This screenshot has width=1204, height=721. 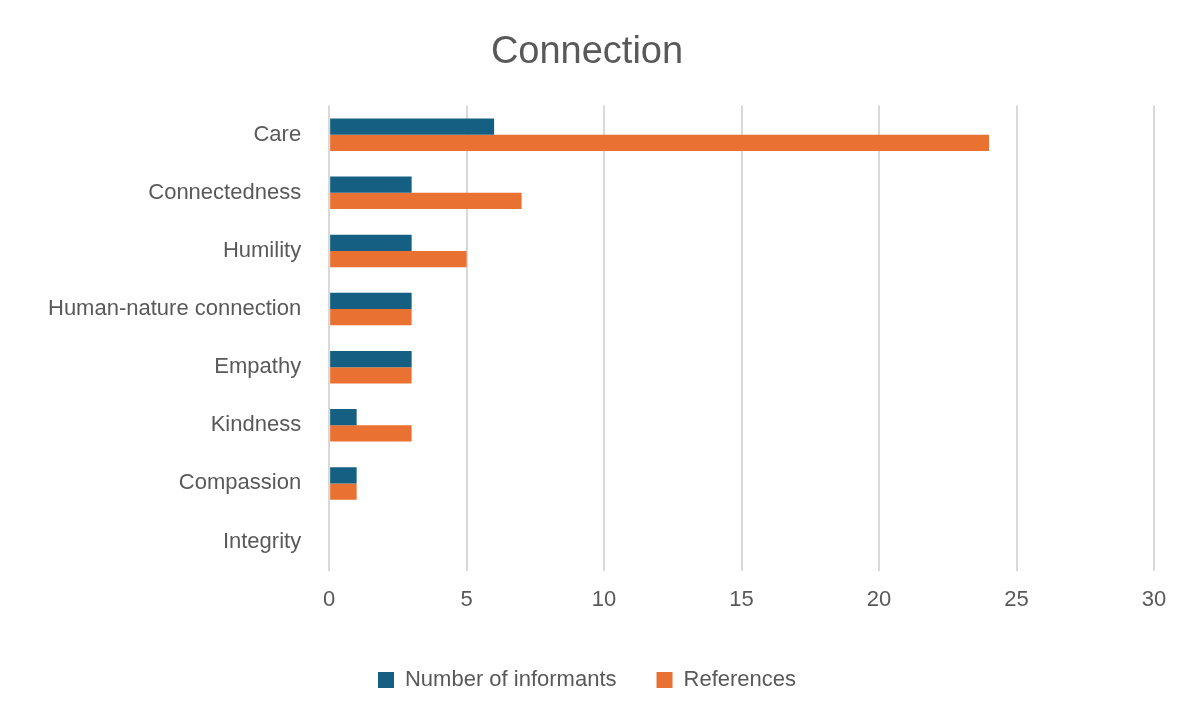 What do you see at coordinates (740, 679) in the screenshot?
I see `legend-label: References` at bounding box center [740, 679].